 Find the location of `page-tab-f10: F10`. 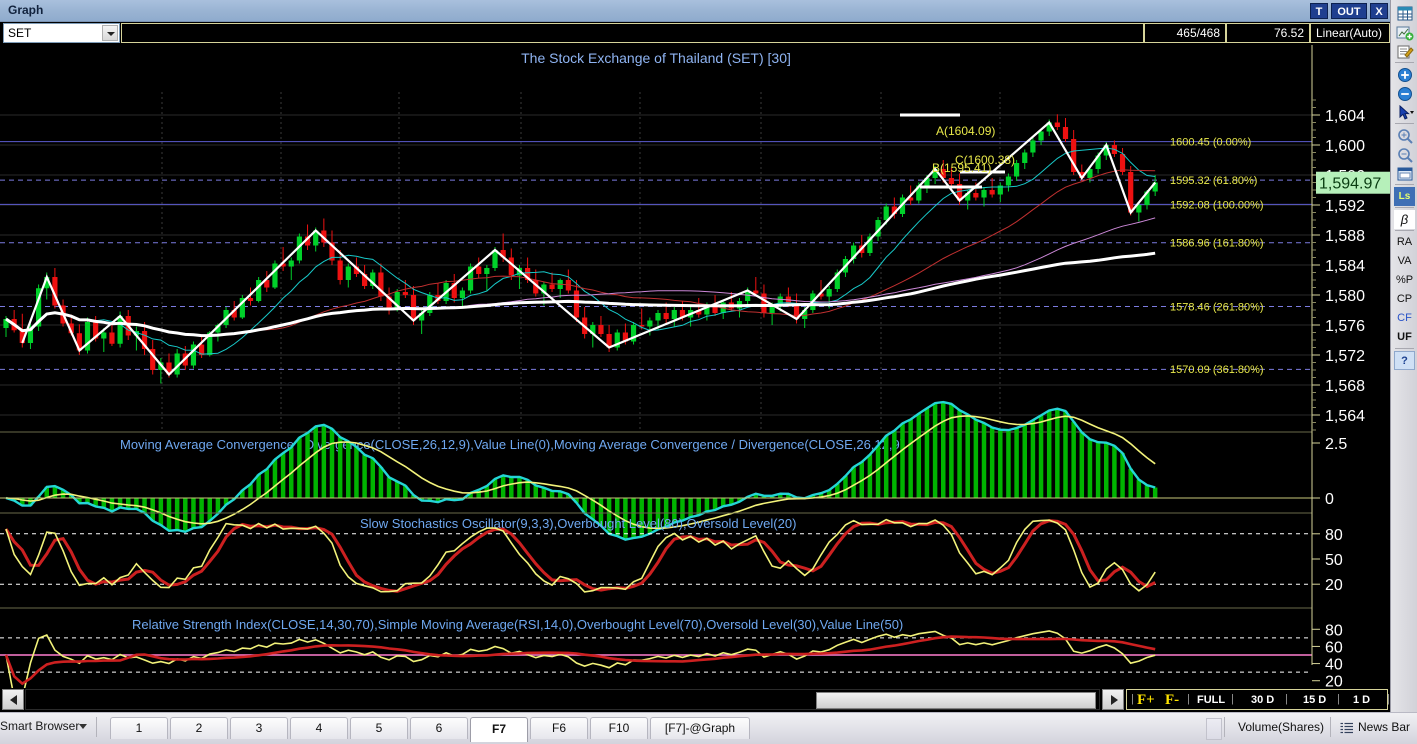

page-tab-f10: F10 is located at coordinates (619, 728).